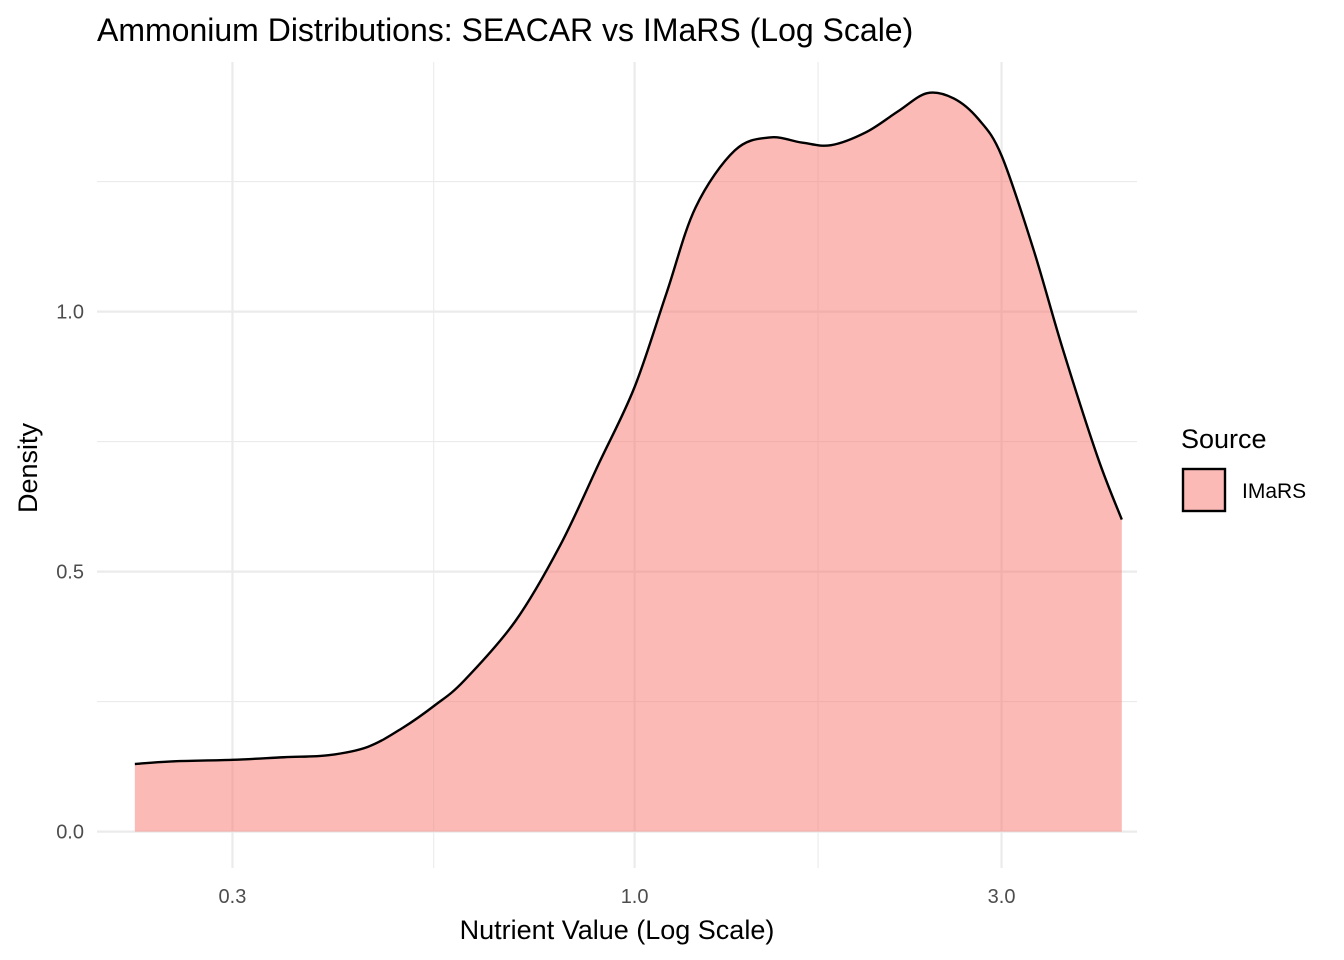  Describe the element at coordinates (28, 467) in the screenshot. I see `y-axis-title: Density` at that location.